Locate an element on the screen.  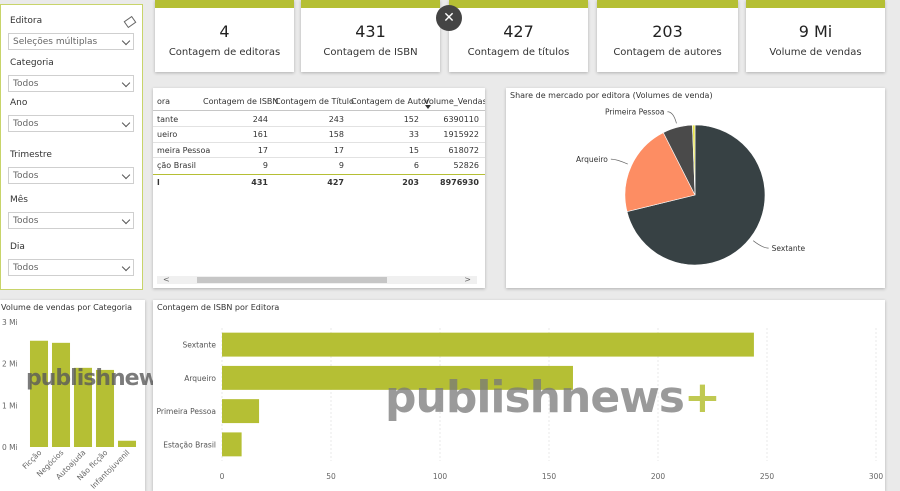
pie-leader-line is located at coordinates (619, 161).